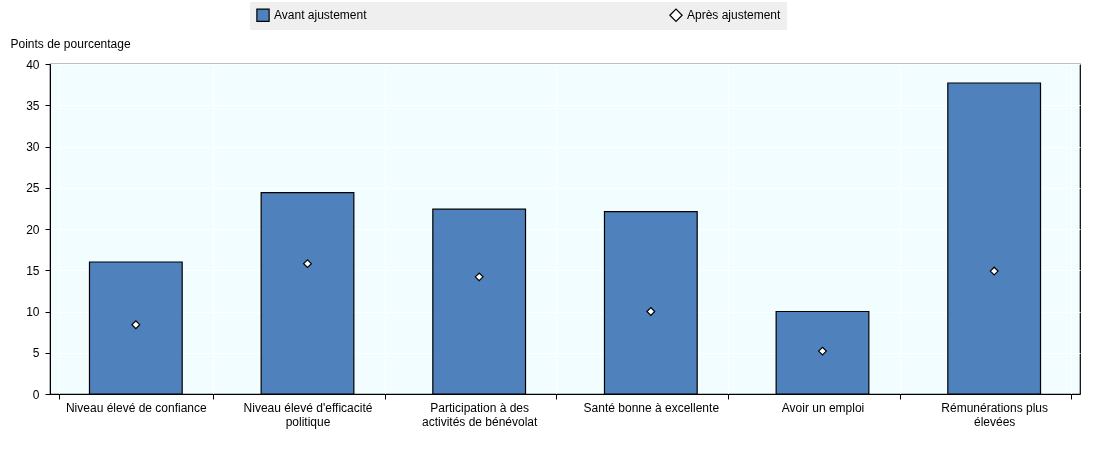  What do you see at coordinates (36, 353) in the screenshot?
I see `y-tick-label: 5` at bounding box center [36, 353].